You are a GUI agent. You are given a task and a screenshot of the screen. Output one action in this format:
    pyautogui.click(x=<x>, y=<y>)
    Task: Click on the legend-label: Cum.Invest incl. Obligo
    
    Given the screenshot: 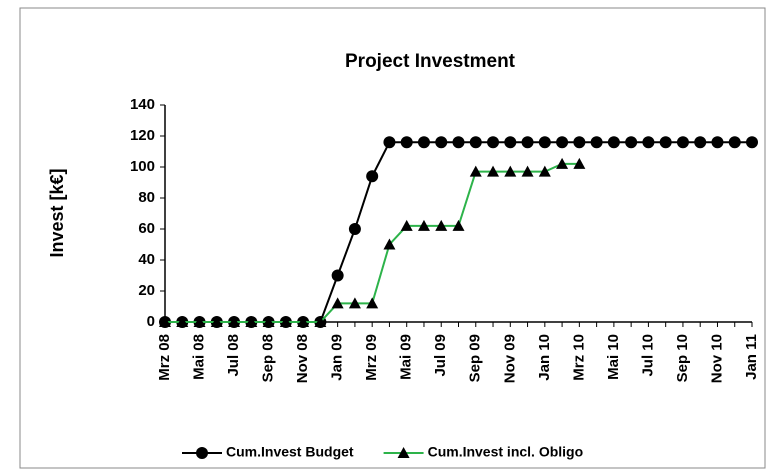 What is the action you would take?
    pyautogui.click(x=506, y=452)
    